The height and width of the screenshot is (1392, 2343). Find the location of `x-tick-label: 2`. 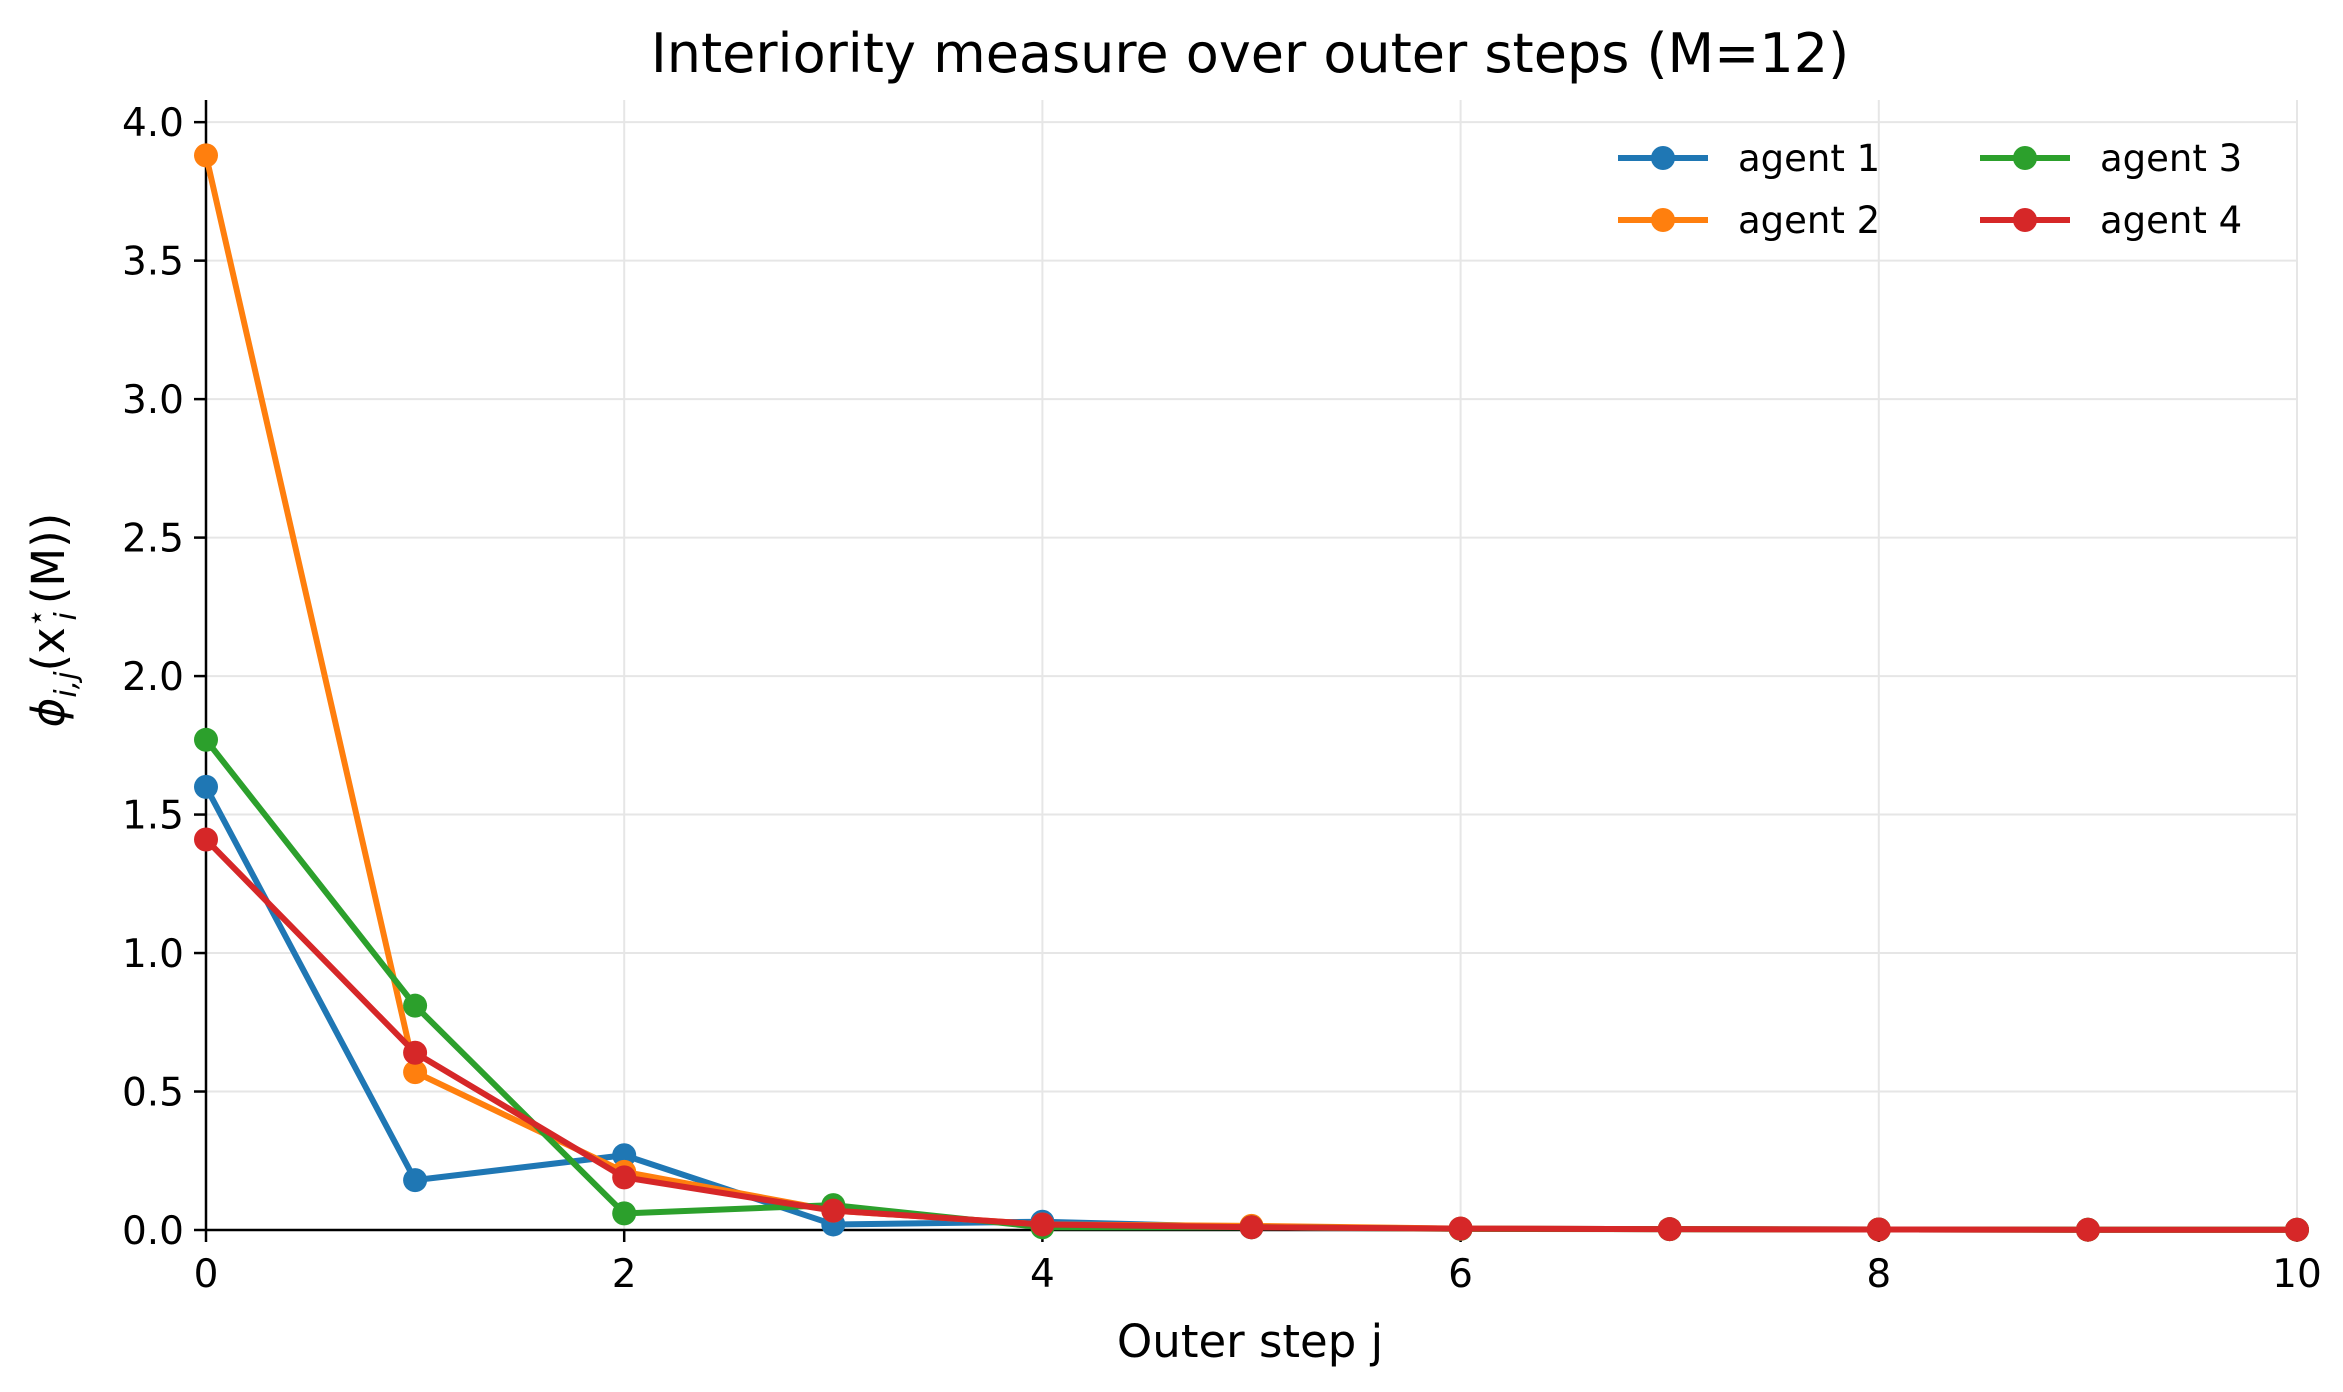

x-tick-label: 2 is located at coordinates (624, 1274).